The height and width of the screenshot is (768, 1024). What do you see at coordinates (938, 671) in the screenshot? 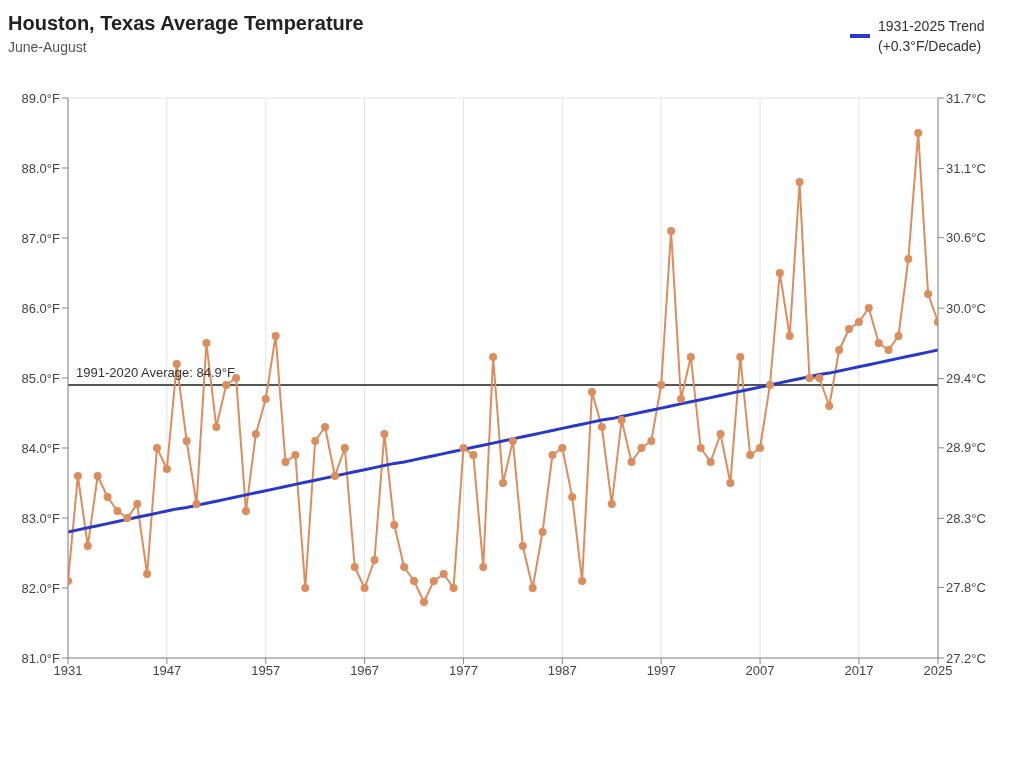
I see `x-tick-label: 2025` at bounding box center [938, 671].